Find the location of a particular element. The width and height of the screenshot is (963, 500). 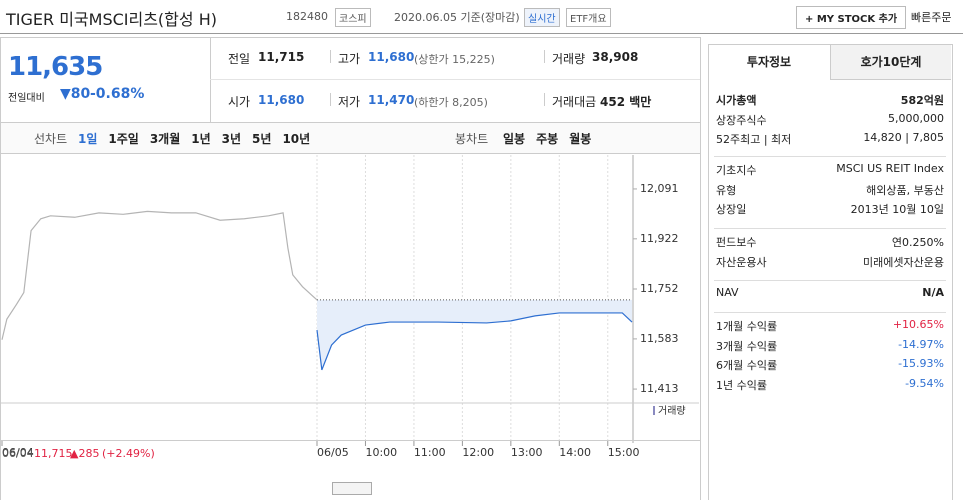

price-pct: -0.68% is located at coordinates (117, 94).